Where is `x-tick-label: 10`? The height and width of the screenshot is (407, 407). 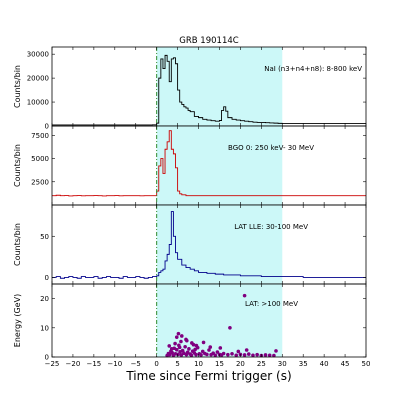 x-tick-label: 10 is located at coordinates (198, 364).